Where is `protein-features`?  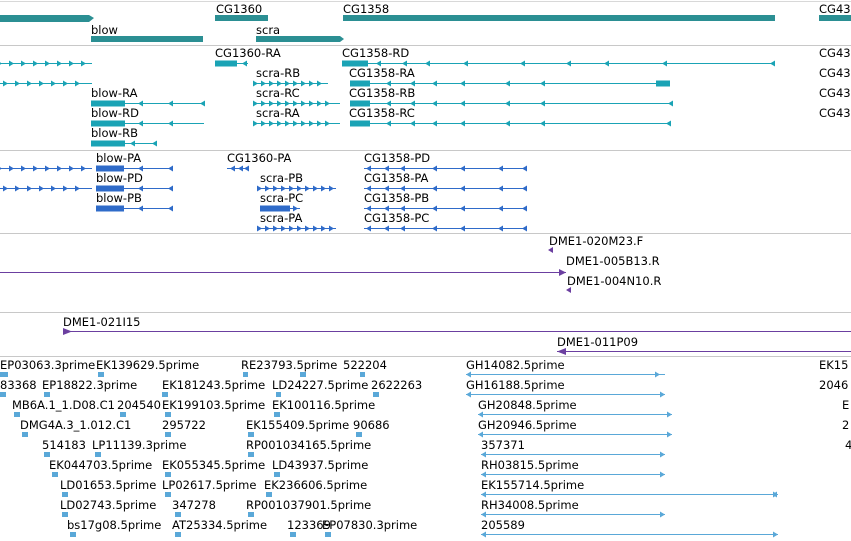 protein-features is located at coordinates (263, 198).